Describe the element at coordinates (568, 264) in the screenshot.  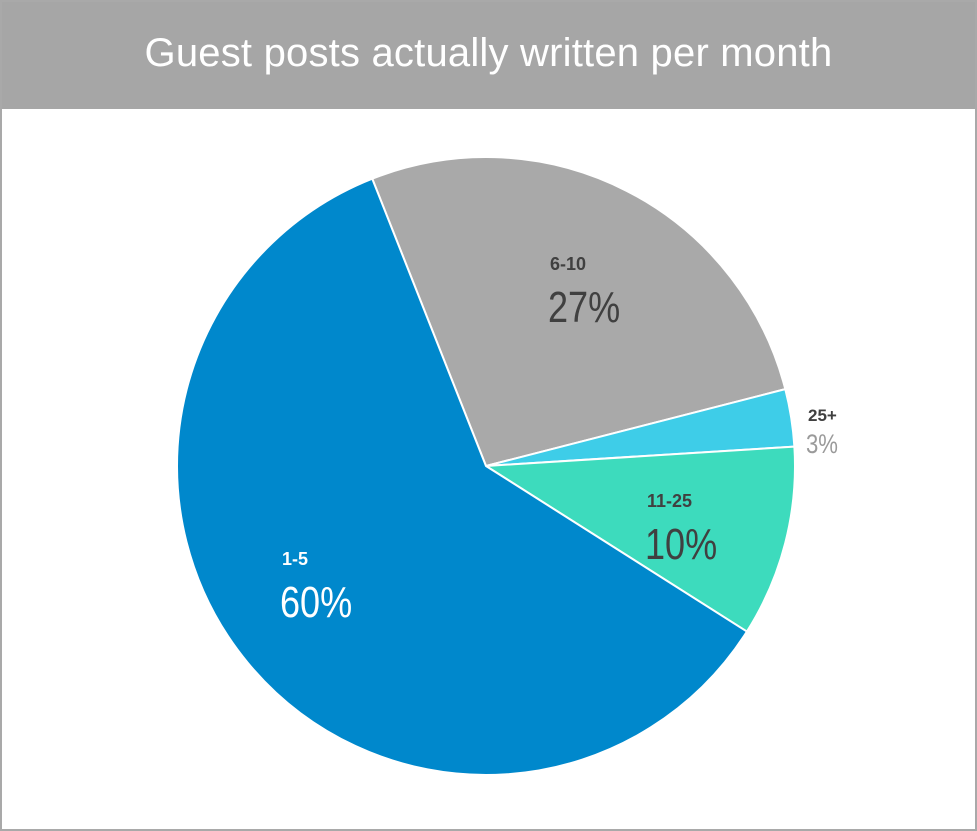
I see `slice-category-label: 6-10` at that location.